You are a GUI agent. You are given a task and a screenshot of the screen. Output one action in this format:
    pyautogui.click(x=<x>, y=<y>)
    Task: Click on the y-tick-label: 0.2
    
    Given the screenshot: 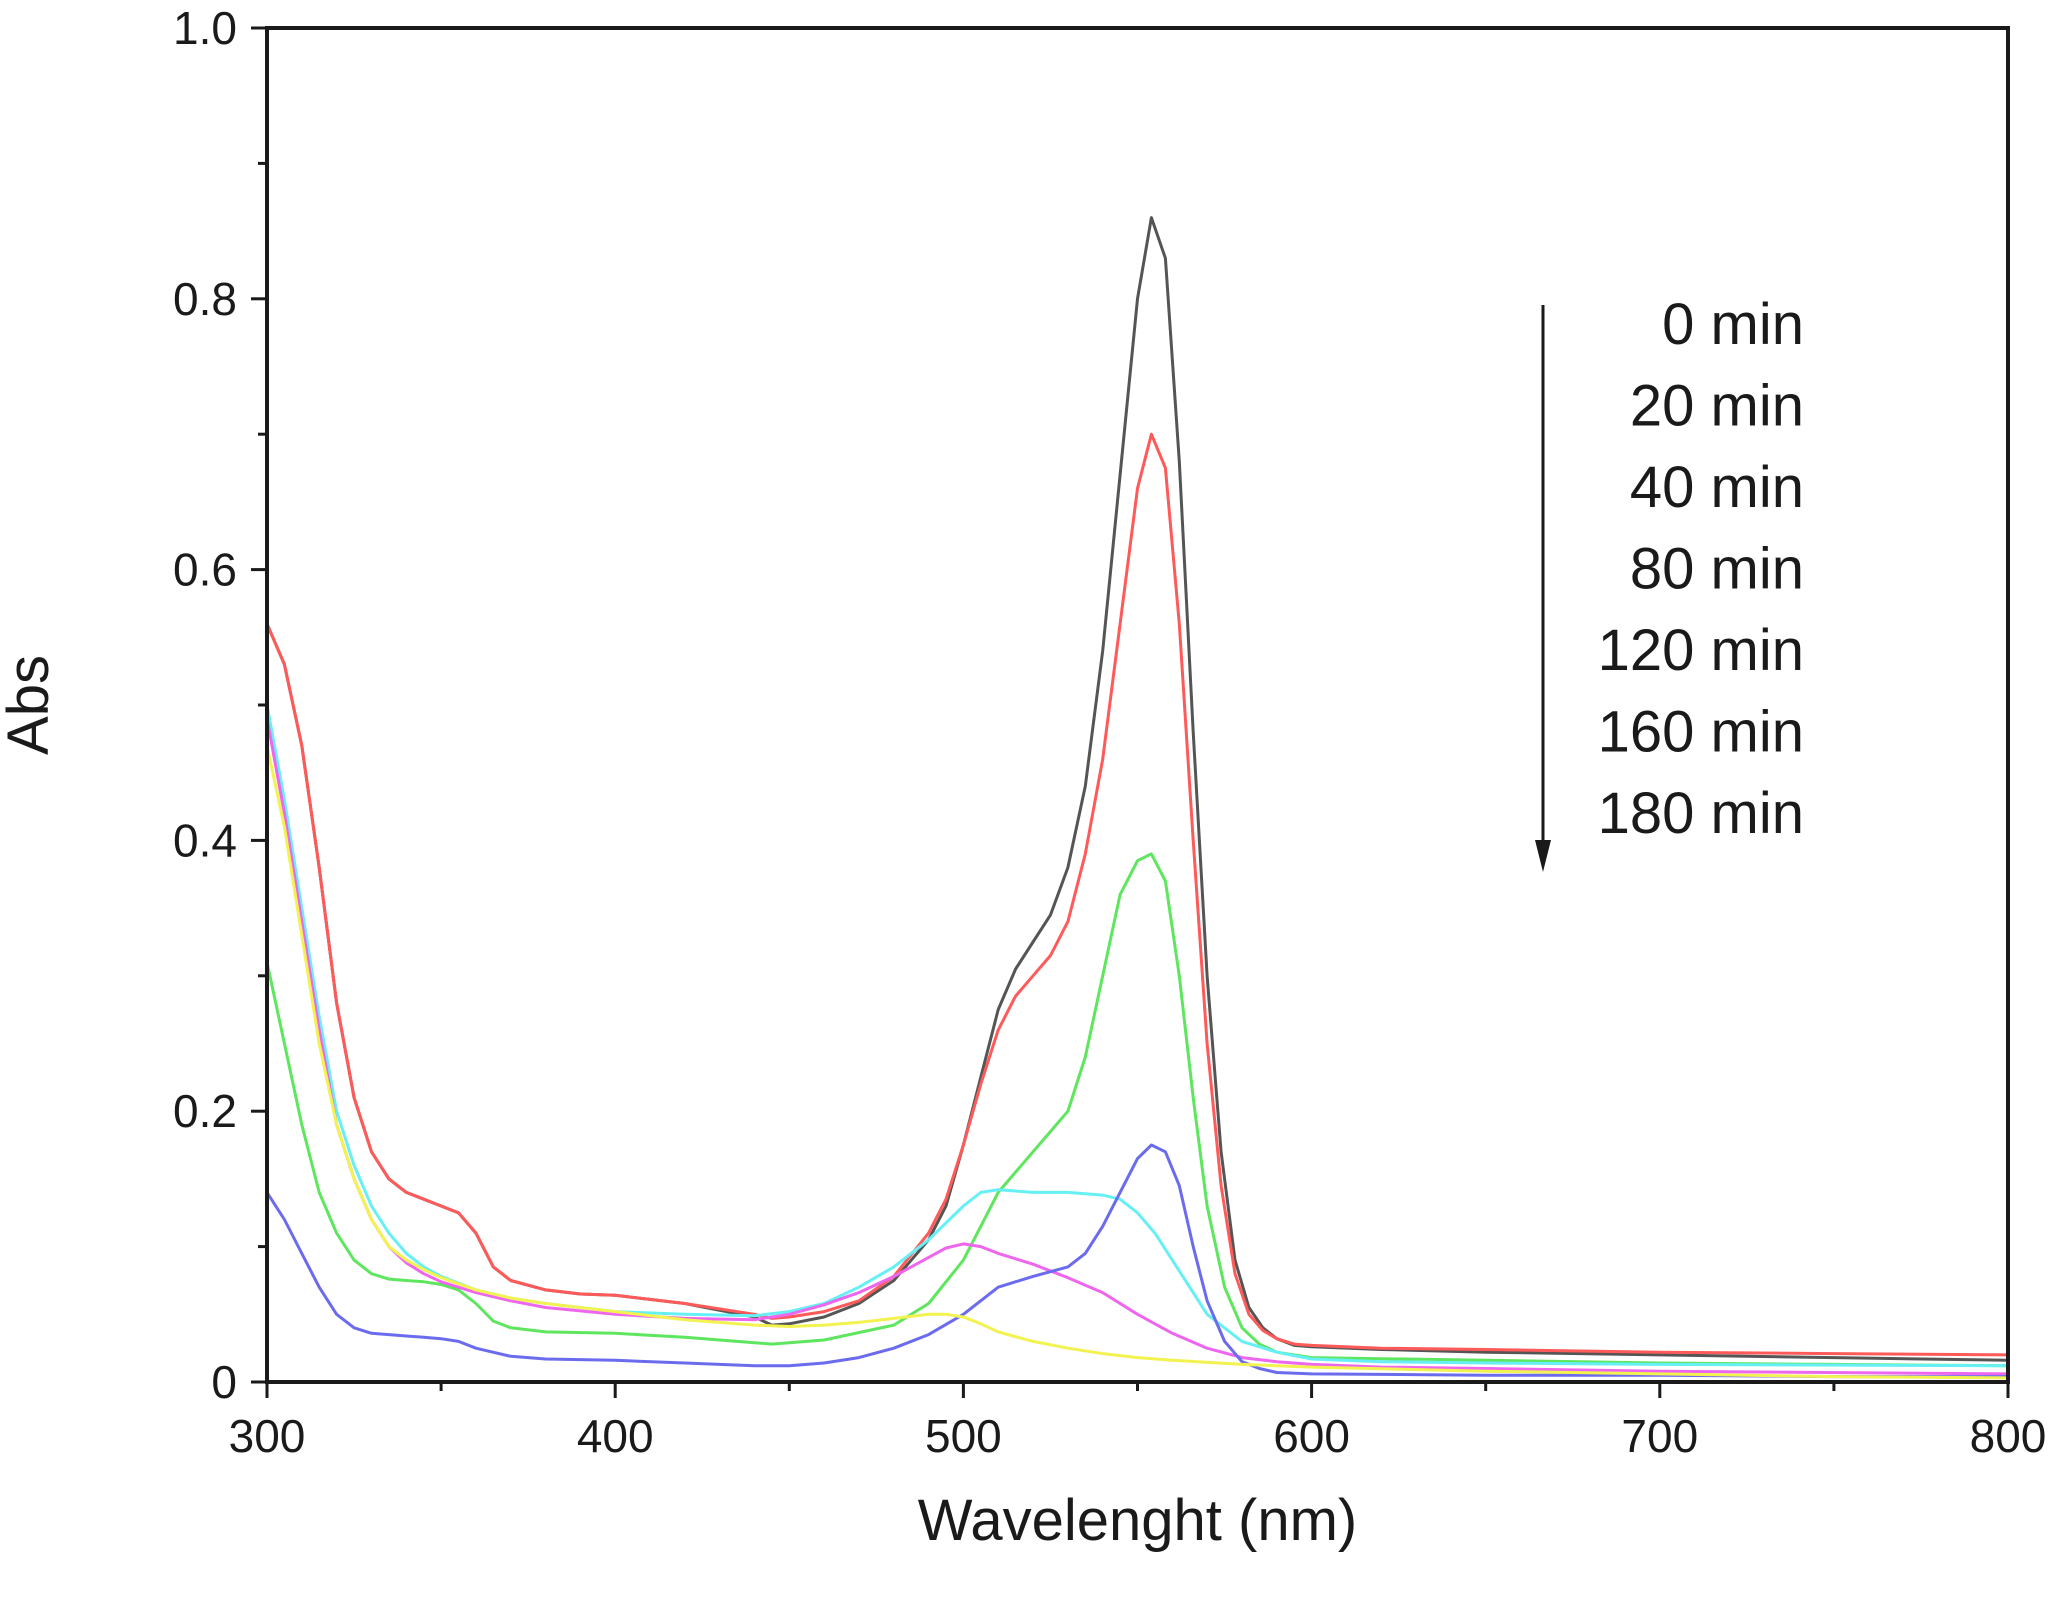 What is the action you would take?
    pyautogui.click(x=205, y=1111)
    